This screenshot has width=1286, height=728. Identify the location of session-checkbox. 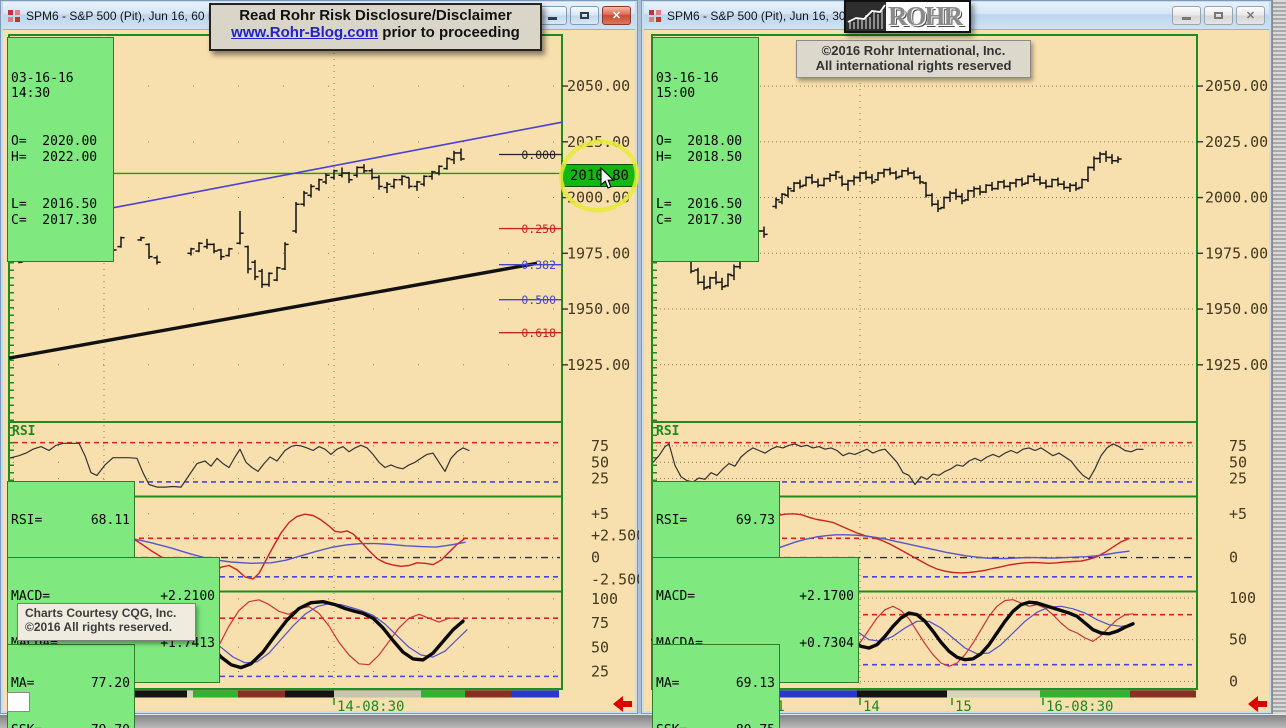
(18, 702).